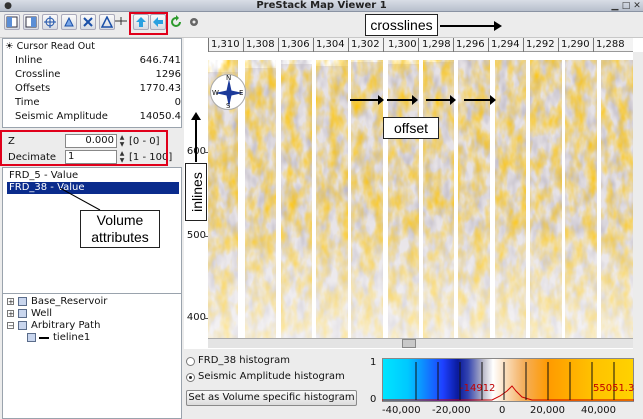 This screenshot has width=643, height=419. I want to click on crossline-tick-label: 1,300, so click(402, 44).